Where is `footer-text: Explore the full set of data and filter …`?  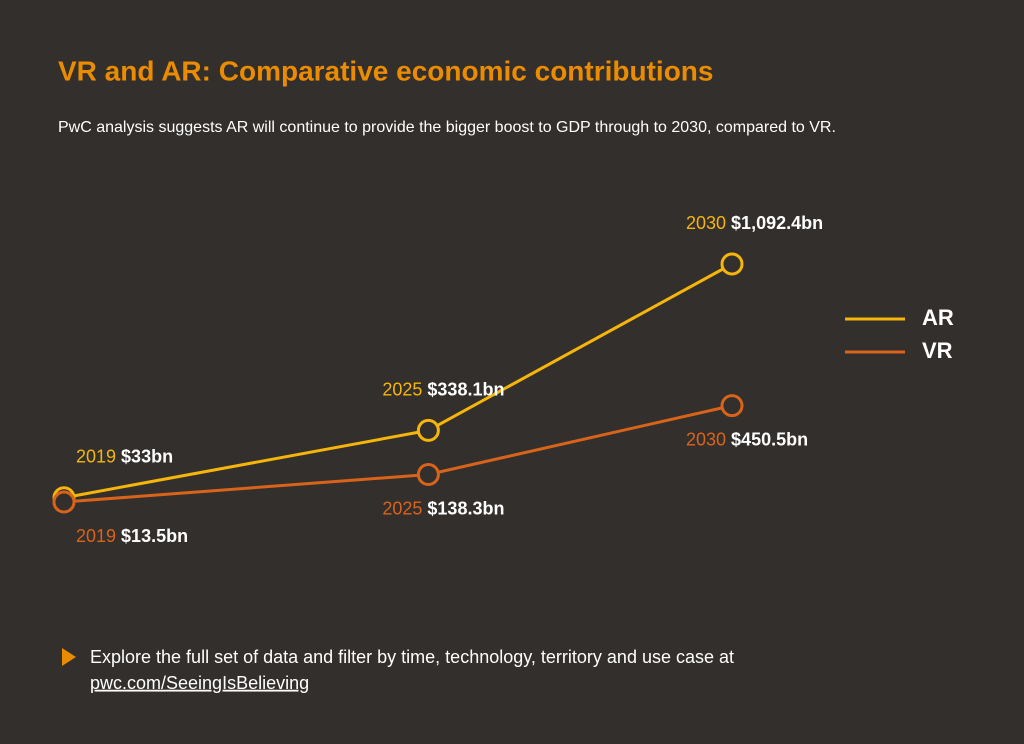 footer-text: Explore the full set of data and filter … is located at coordinates (412, 657).